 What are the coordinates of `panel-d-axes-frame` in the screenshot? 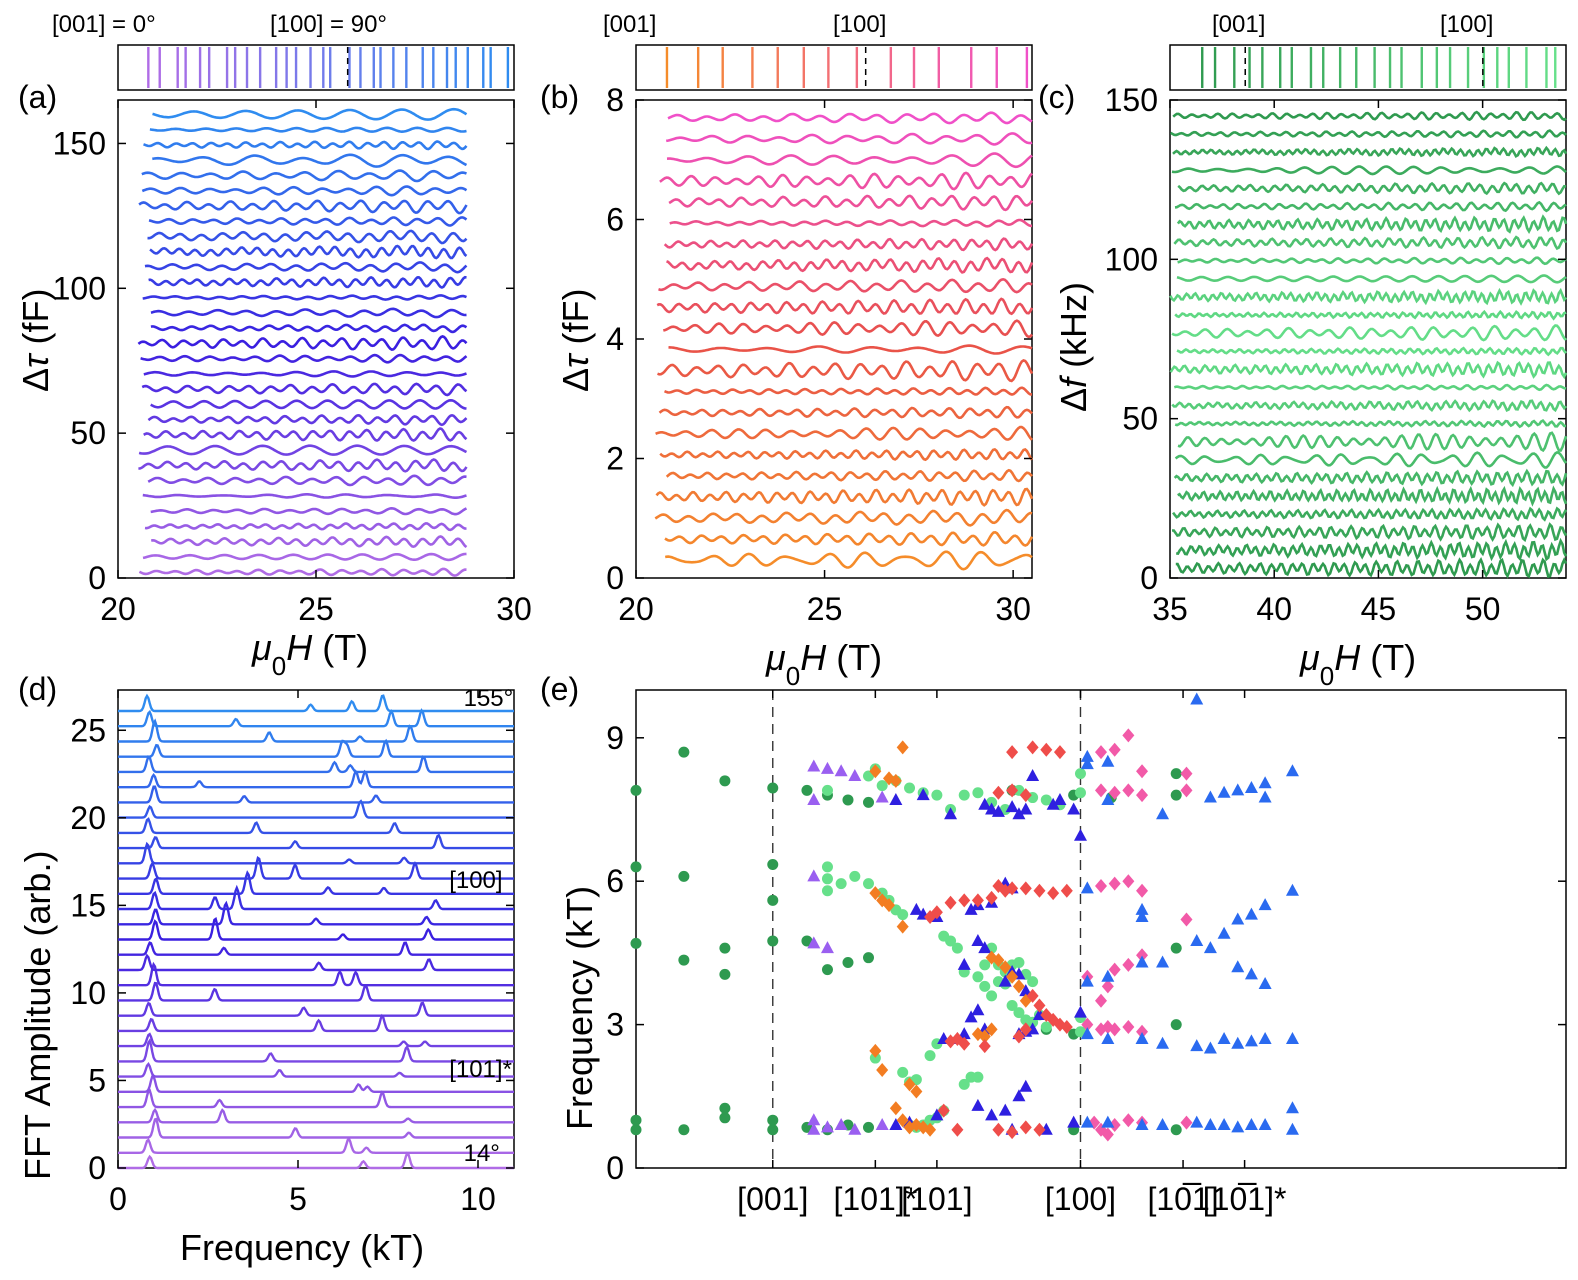 It's located at (316, 929).